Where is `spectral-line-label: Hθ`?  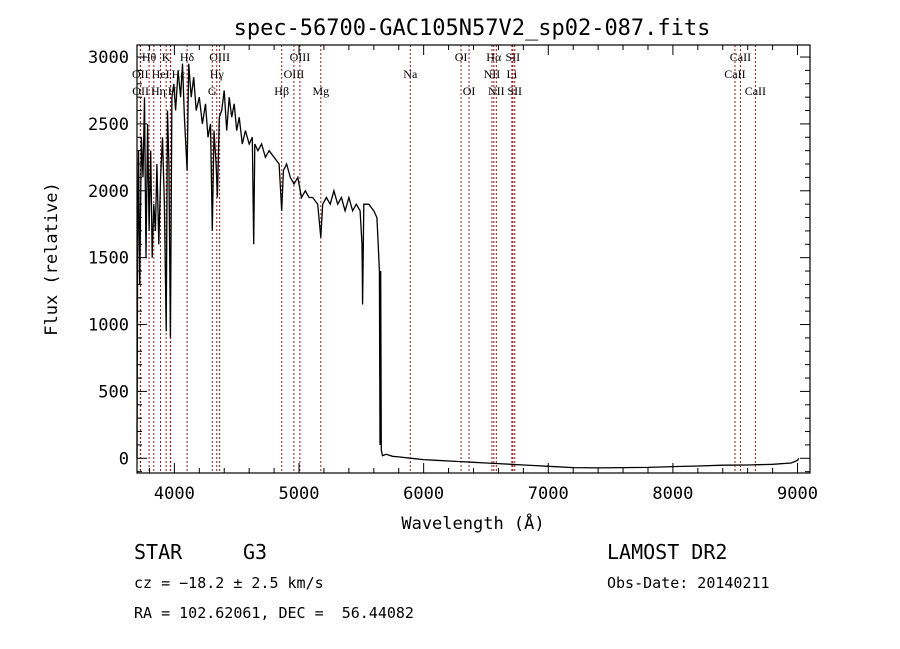
spectral-line-label: Hθ is located at coordinates (149, 57).